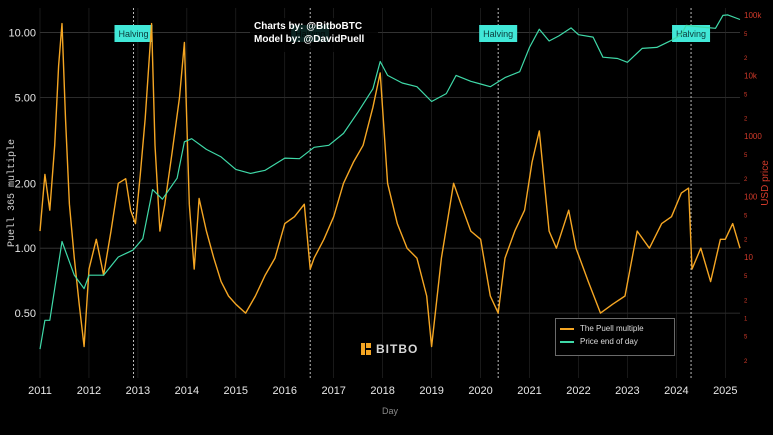 The width and height of the screenshot is (773, 435). What do you see at coordinates (366, 349) in the screenshot?
I see `bitbo-logo-icon` at bounding box center [366, 349].